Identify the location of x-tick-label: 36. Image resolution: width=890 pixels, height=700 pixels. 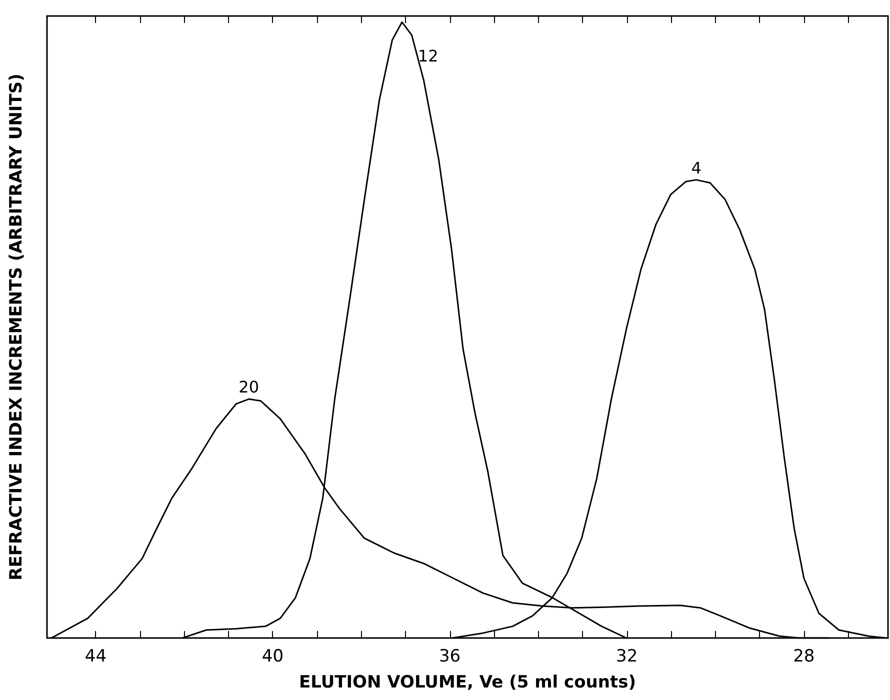
(449, 656).